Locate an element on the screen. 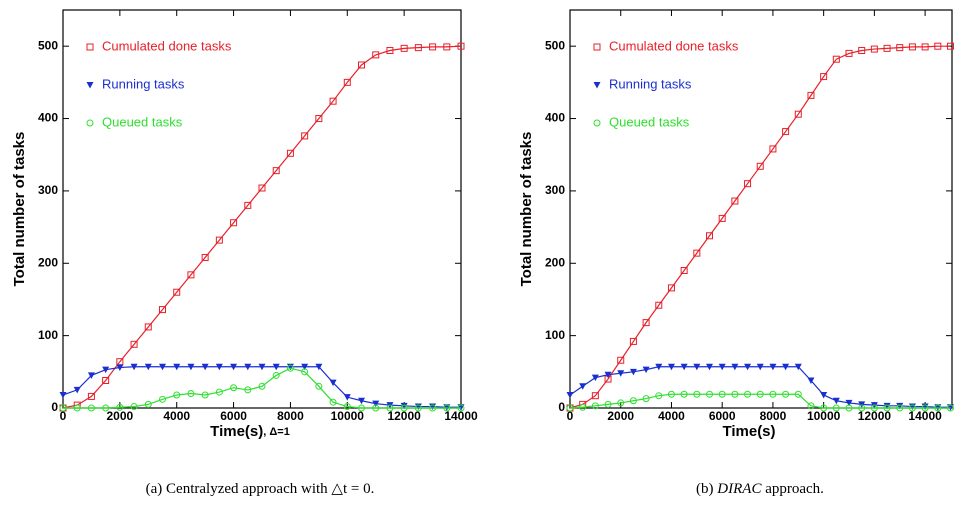 This screenshot has width=966, height=510. legend-label: Running tasks is located at coordinates (650, 83).